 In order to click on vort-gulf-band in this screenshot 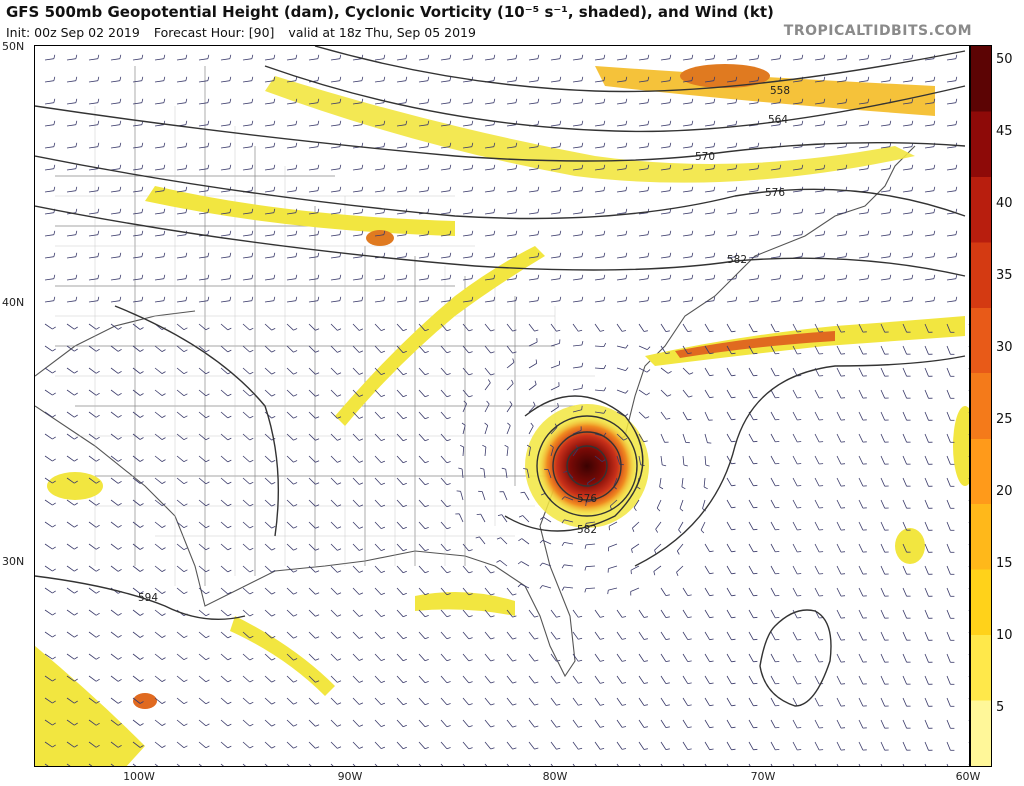, I will do `click(465, 604)`.